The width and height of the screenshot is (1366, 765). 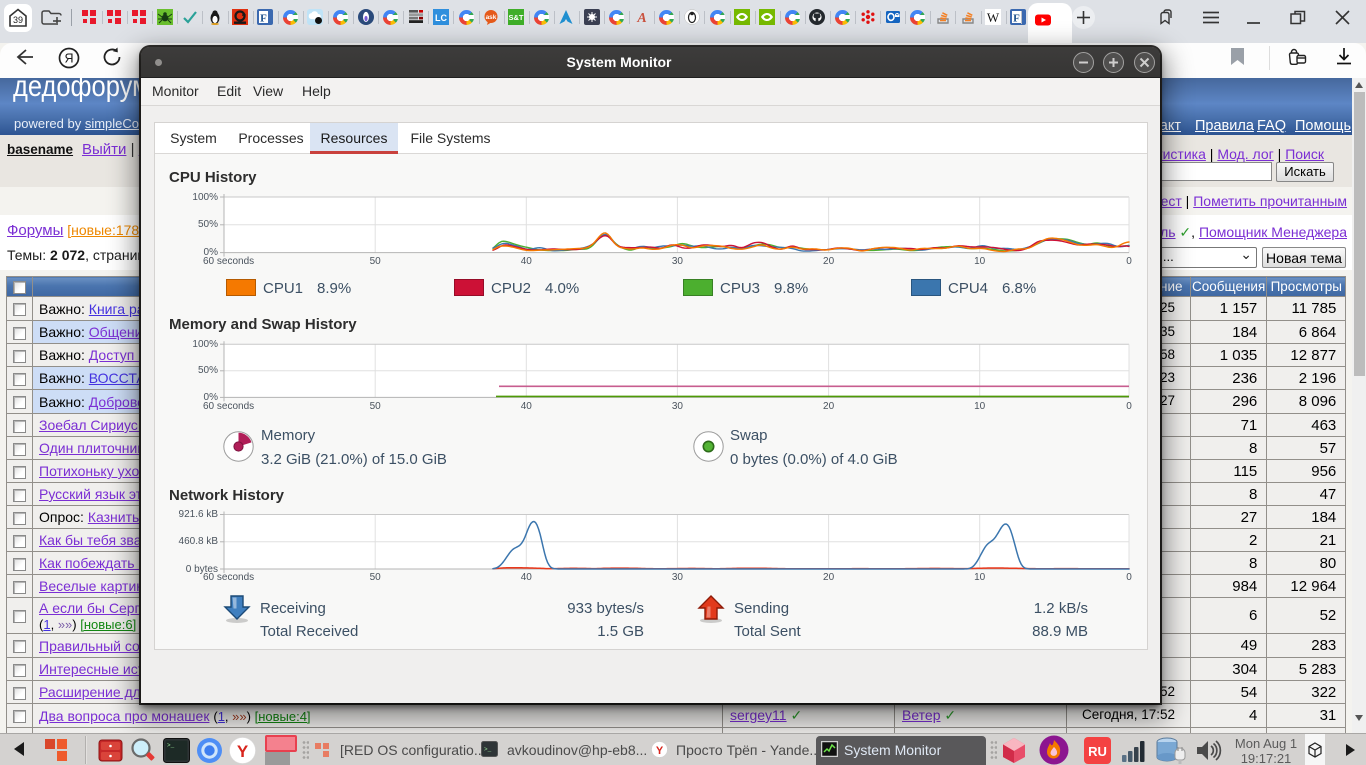 I want to click on svg-text: S&T, so click(x=516, y=17).